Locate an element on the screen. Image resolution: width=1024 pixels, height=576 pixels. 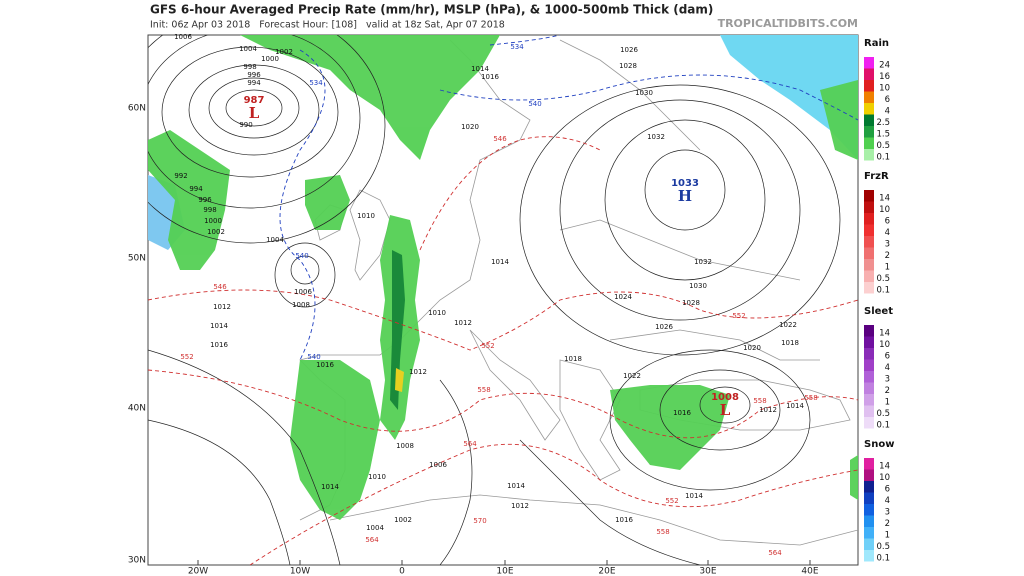
legend-label: 16 is located at coordinates (884, 77).